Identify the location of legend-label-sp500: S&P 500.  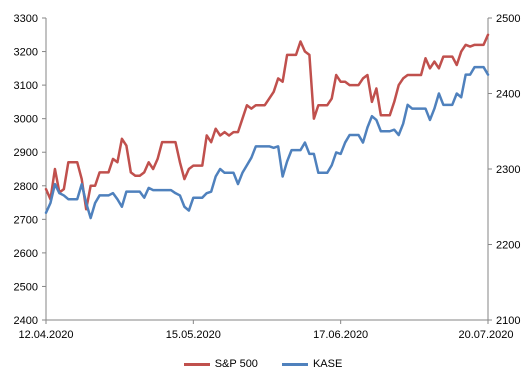
(236, 364).